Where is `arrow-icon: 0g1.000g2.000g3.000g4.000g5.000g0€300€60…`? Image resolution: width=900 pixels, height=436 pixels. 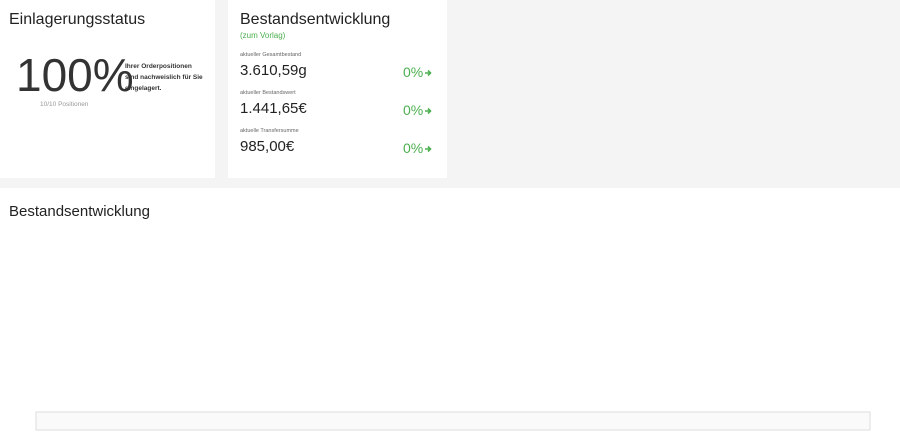 arrow-icon: 0g1.000g2.000g3.000g4.000g5.000g0€300€60… is located at coordinates (428, 73).